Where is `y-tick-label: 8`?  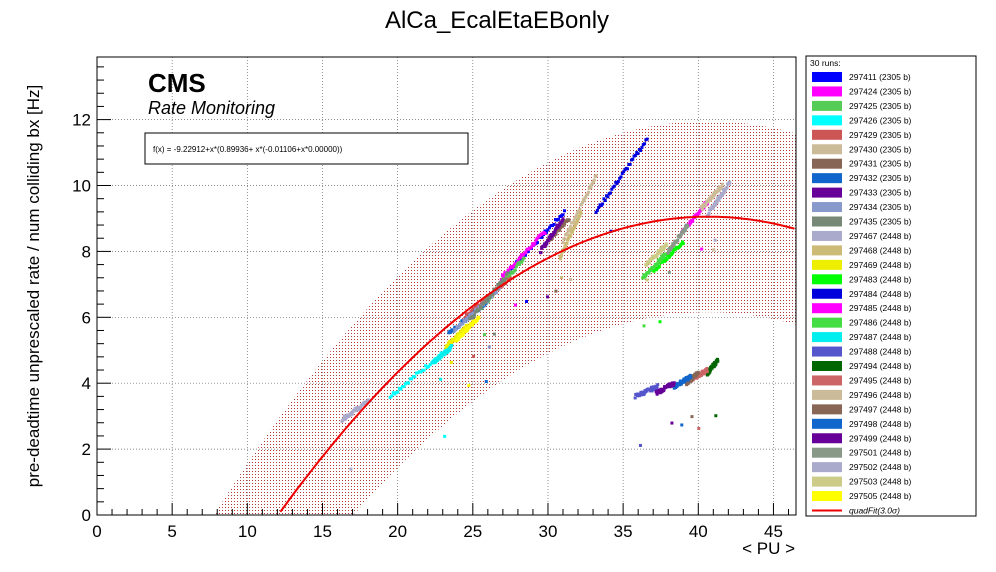
y-tick-label: 8 is located at coordinates (86, 251).